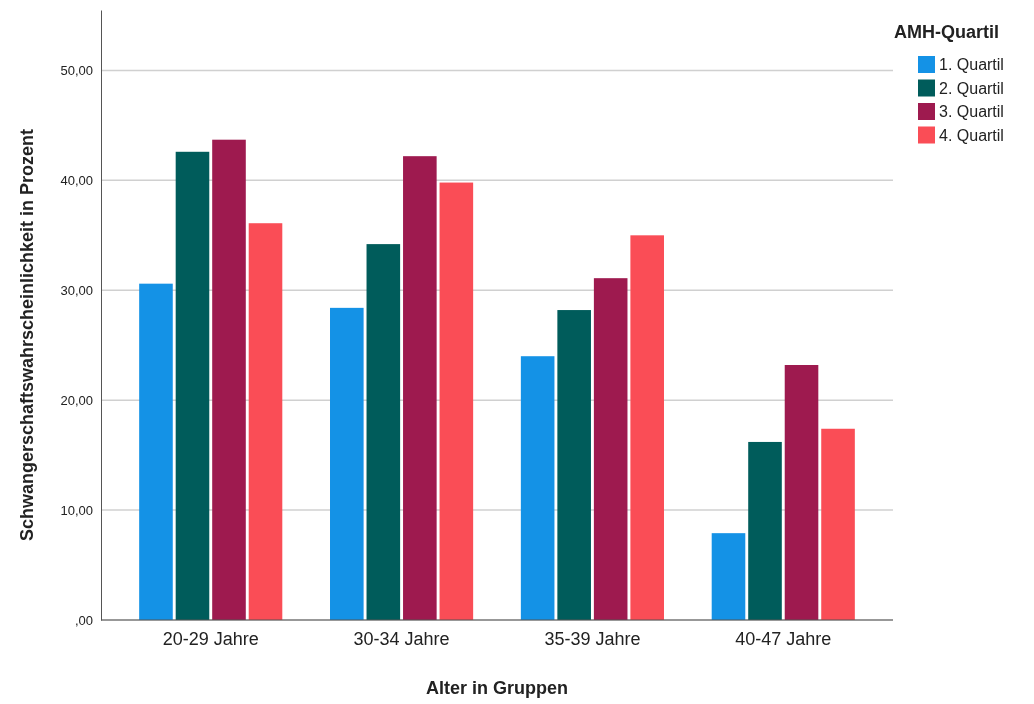 This screenshot has height=704, width=1034. I want to click on y-tick-label: 10,00, so click(76, 510).